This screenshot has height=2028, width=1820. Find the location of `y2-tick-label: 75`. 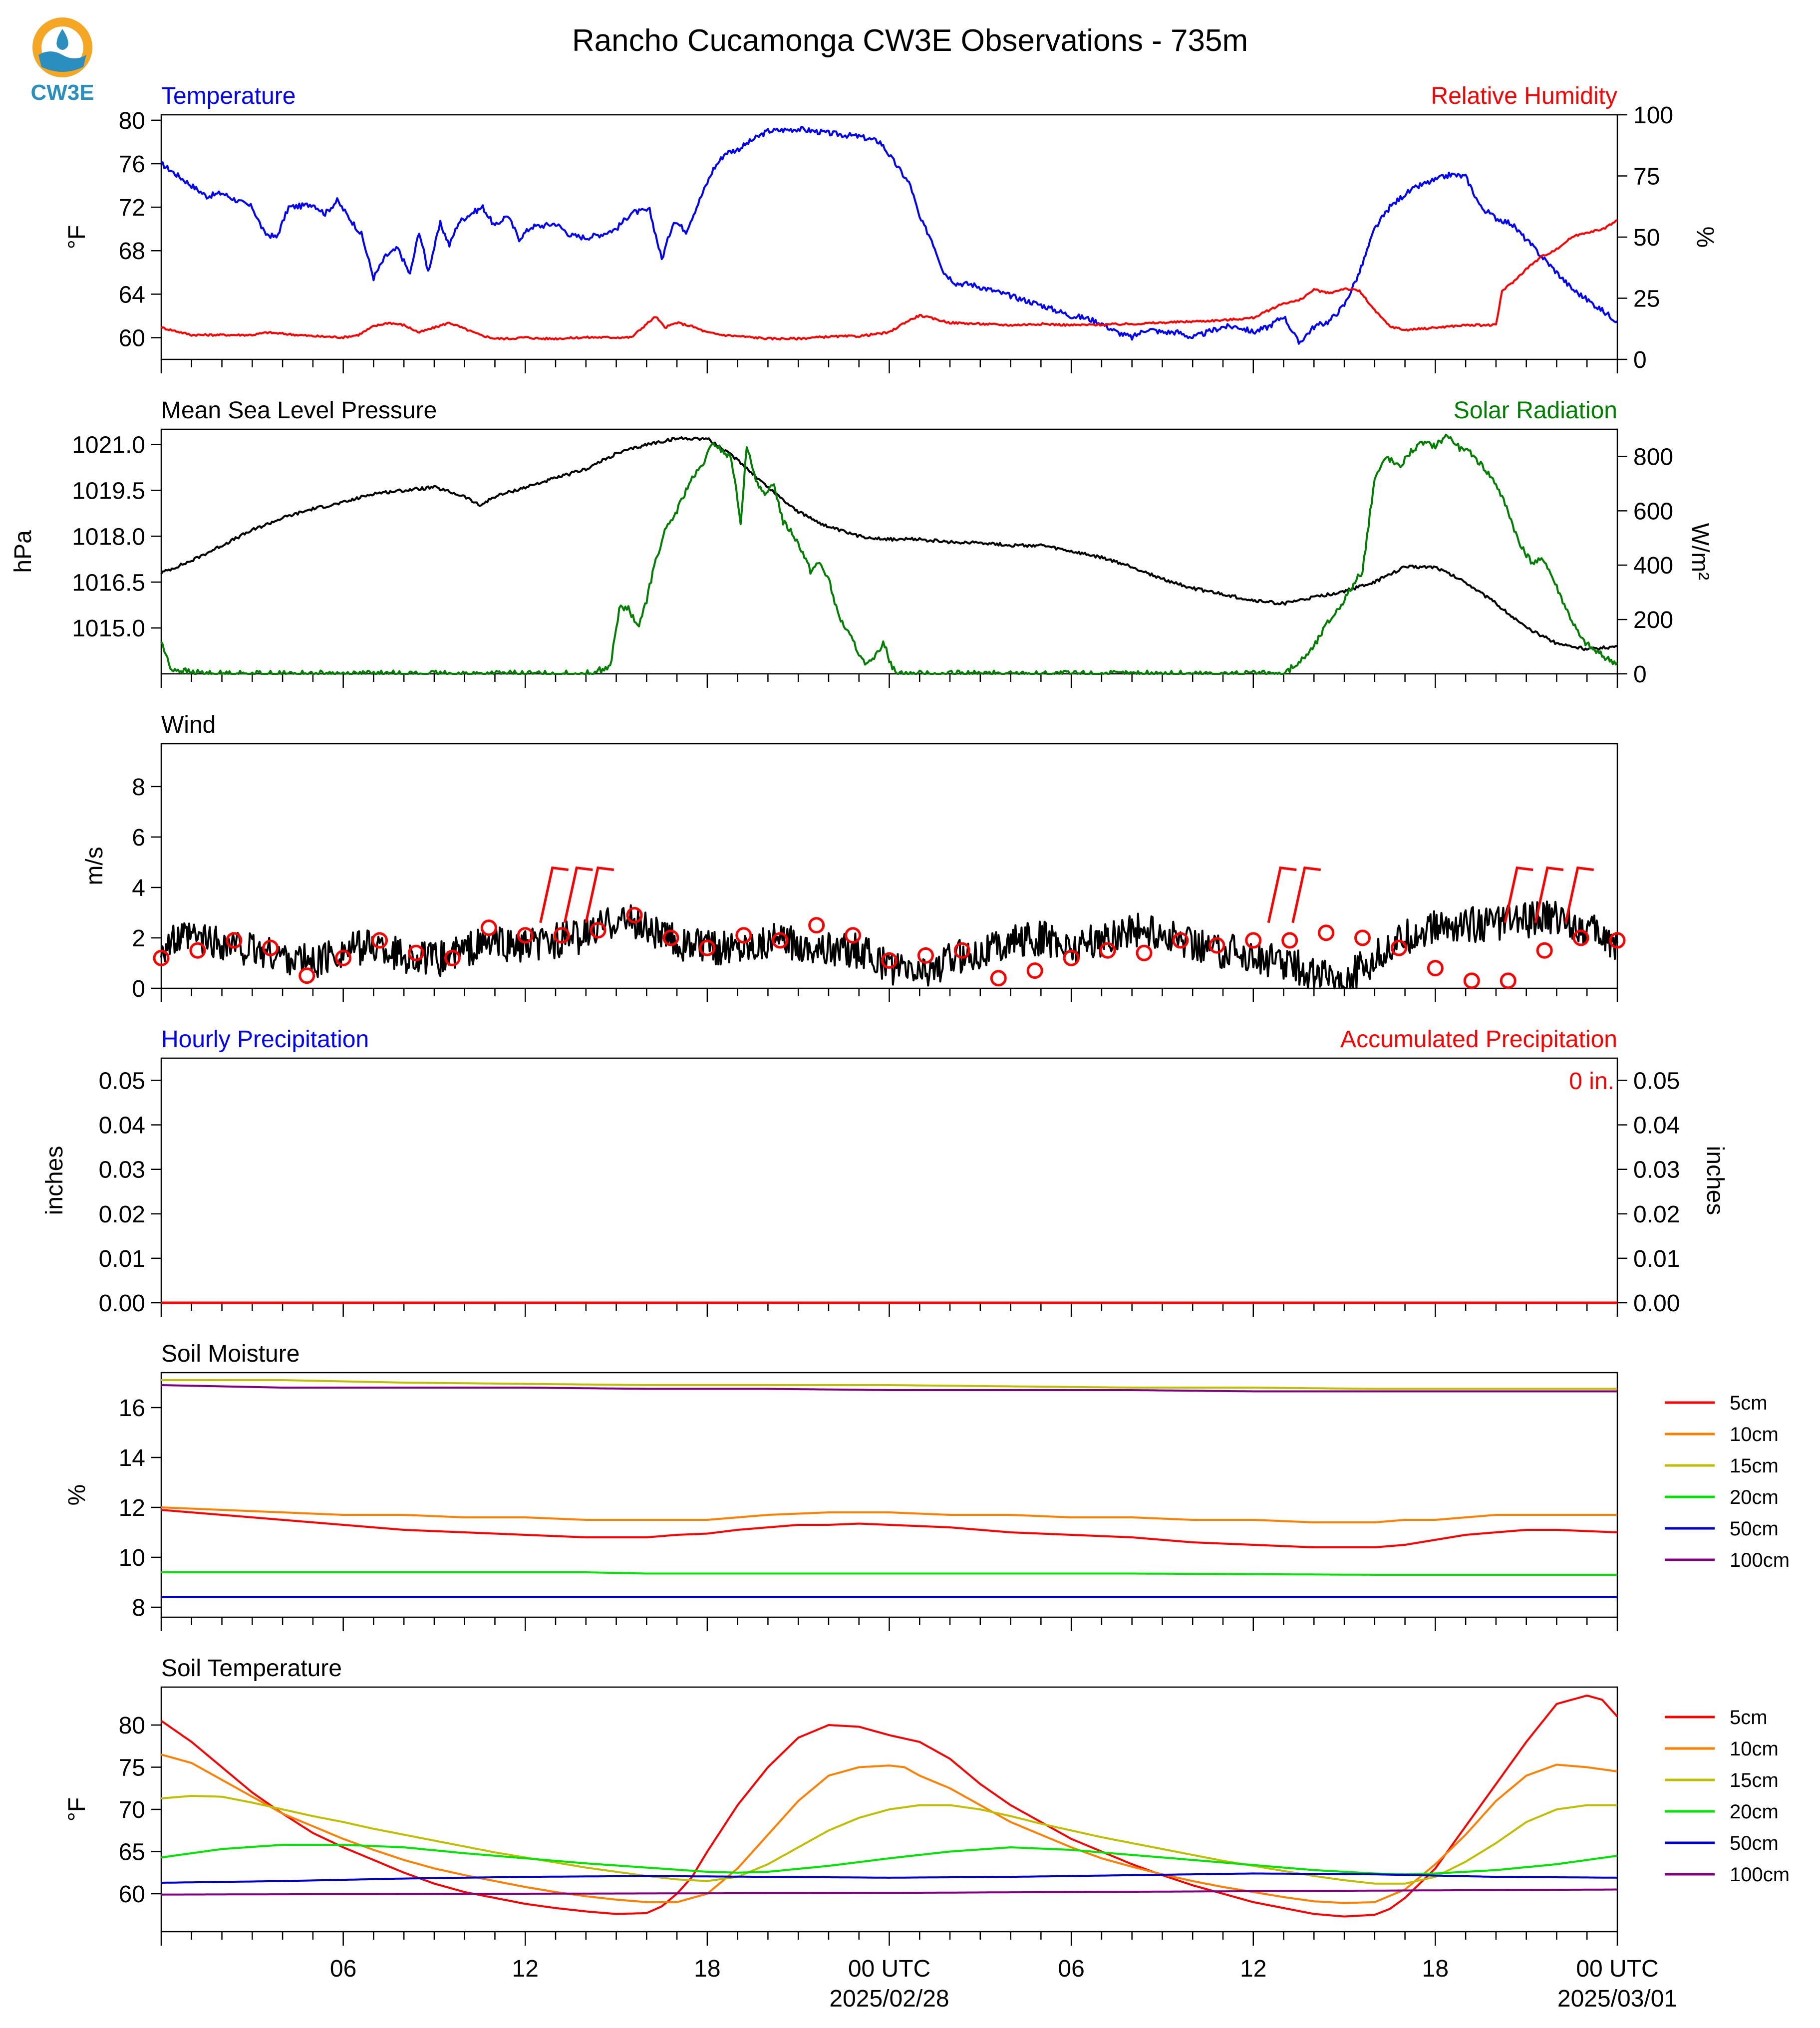

y2-tick-label: 75 is located at coordinates (1646, 177).